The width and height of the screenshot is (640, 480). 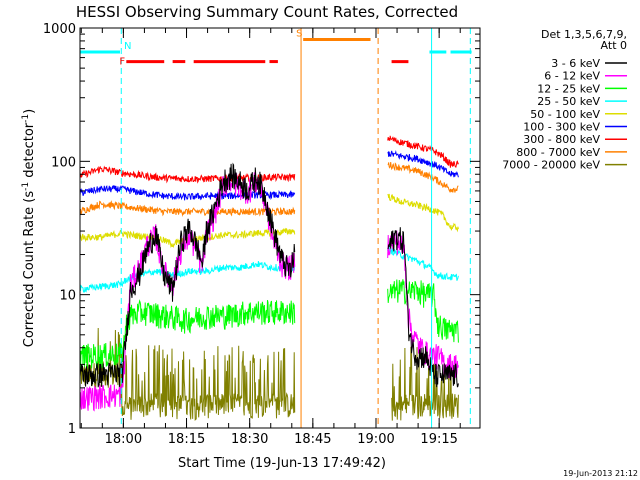 I want to click on legend-title-line: Att 0, so click(x=614, y=45).